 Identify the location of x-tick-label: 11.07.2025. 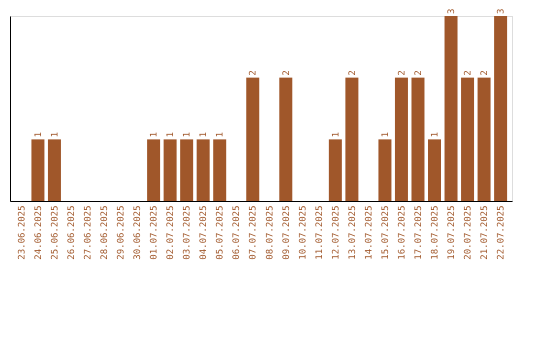
(319, 233).